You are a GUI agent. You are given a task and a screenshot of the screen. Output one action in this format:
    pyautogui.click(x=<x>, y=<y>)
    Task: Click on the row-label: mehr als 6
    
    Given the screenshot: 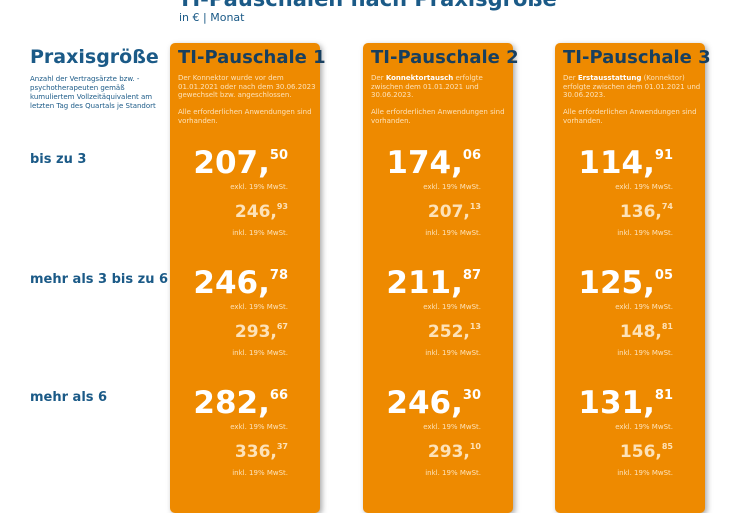 What is the action you would take?
    pyautogui.click(x=69, y=397)
    